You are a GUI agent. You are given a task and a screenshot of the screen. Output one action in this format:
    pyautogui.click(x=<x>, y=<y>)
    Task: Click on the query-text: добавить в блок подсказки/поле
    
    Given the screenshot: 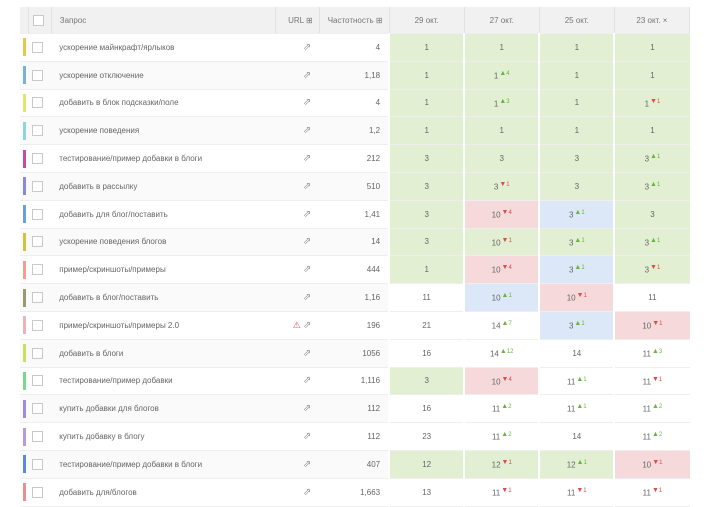 What is the action you would take?
    pyautogui.click(x=163, y=103)
    